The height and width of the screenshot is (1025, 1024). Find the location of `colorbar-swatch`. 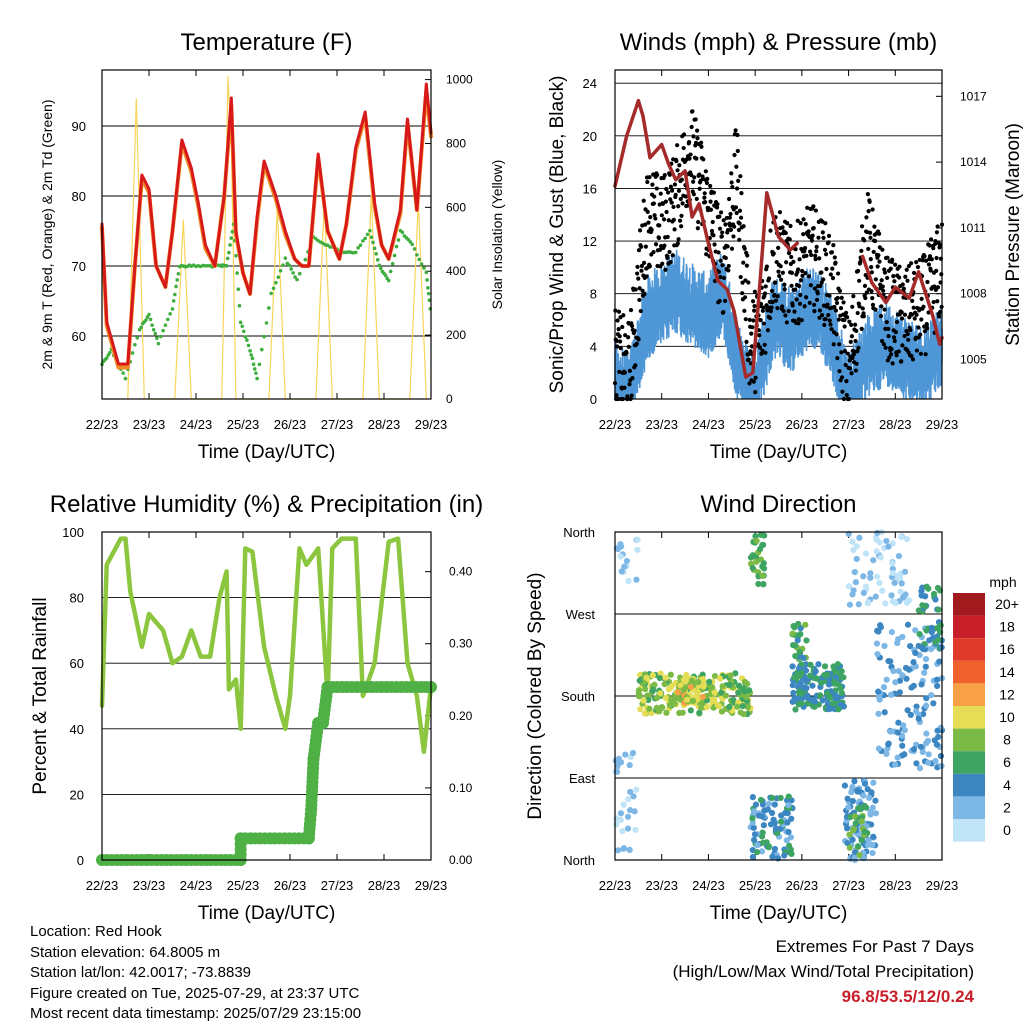

colorbar-swatch is located at coordinates (969, 762).